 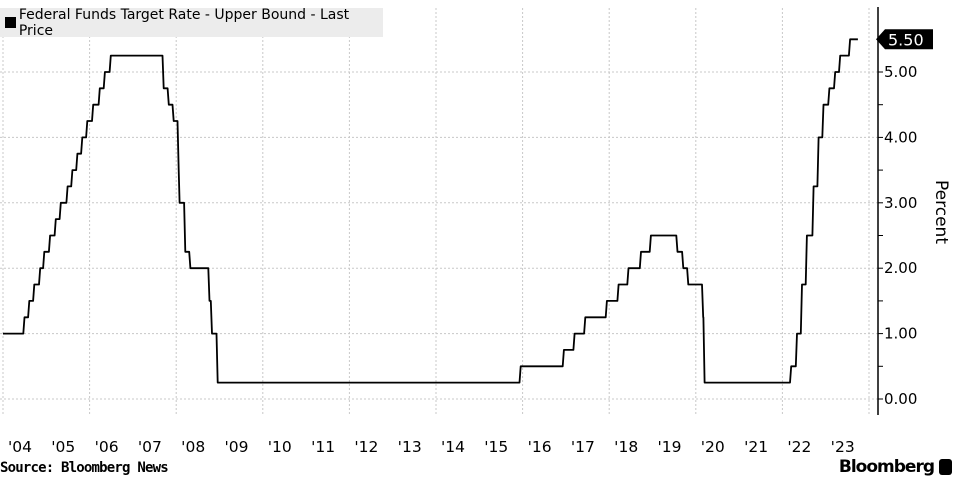 I want to click on bloomberg-logo: Bloomberg, so click(x=895, y=467).